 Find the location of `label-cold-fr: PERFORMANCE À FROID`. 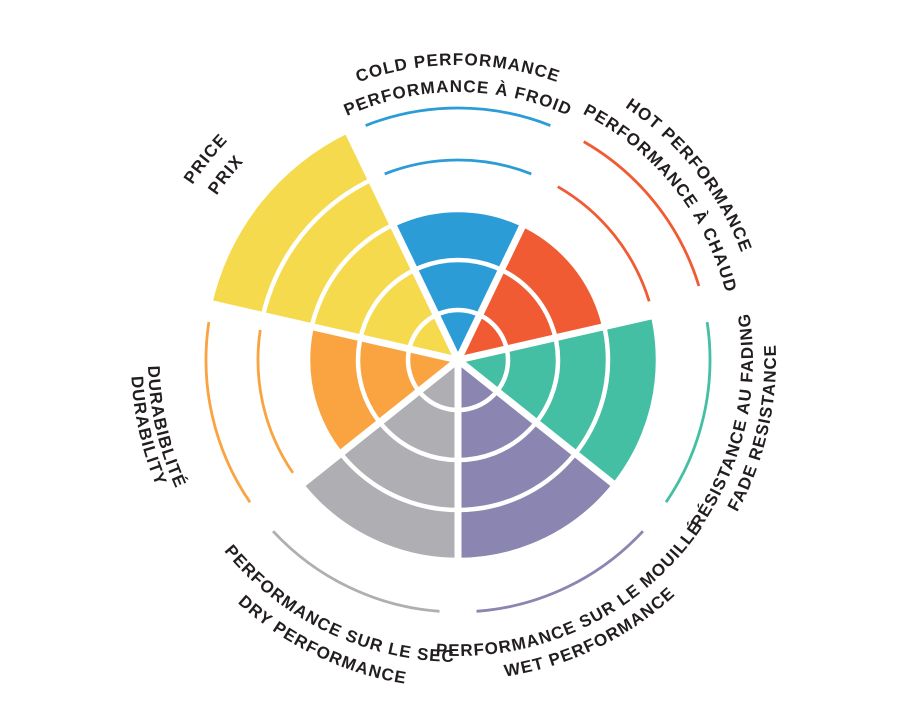

label-cold-fr: PERFORMANCE À FROID is located at coordinates (458, 98).